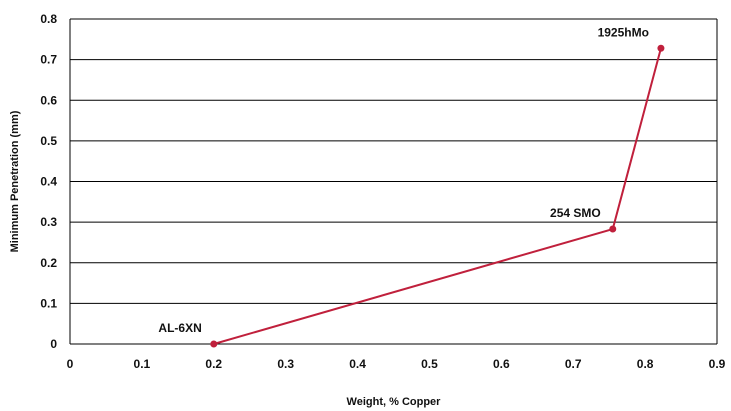 This screenshot has width=731, height=411. I want to click on x-tick-label: 0.2, so click(213, 364).